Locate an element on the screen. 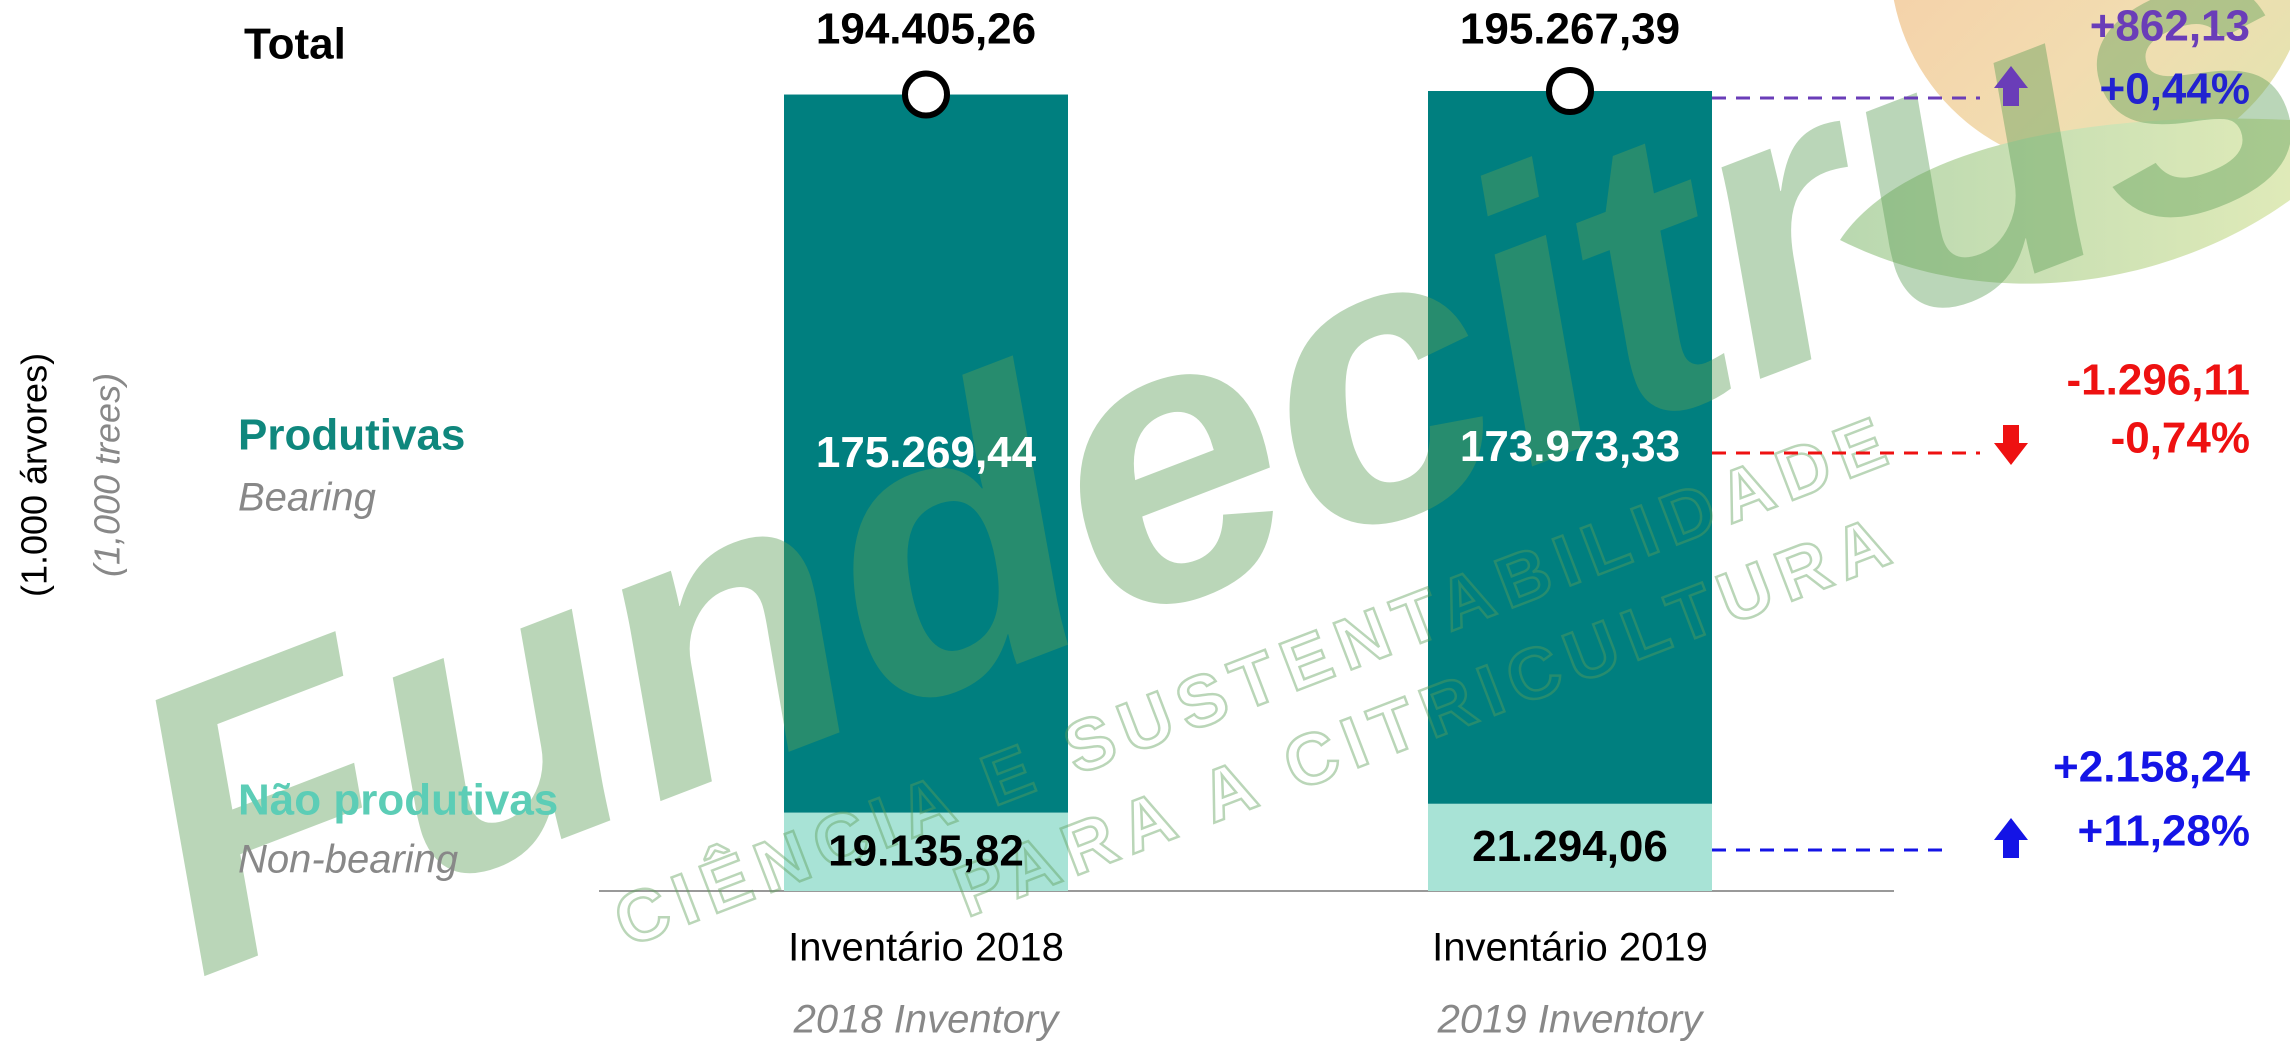 The height and width of the screenshot is (1045, 2290). change-value: +2.158,24 is located at coordinates (2151, 767).